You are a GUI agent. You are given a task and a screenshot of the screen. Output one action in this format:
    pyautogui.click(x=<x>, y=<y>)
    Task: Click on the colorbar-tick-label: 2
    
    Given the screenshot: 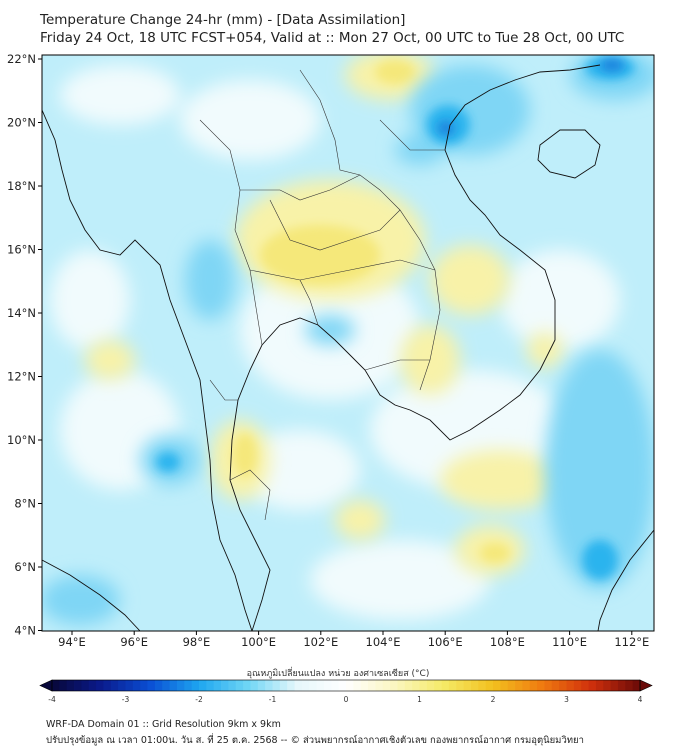 What is the action you would take?
    pyautogui.click(x=493, y=699)
    